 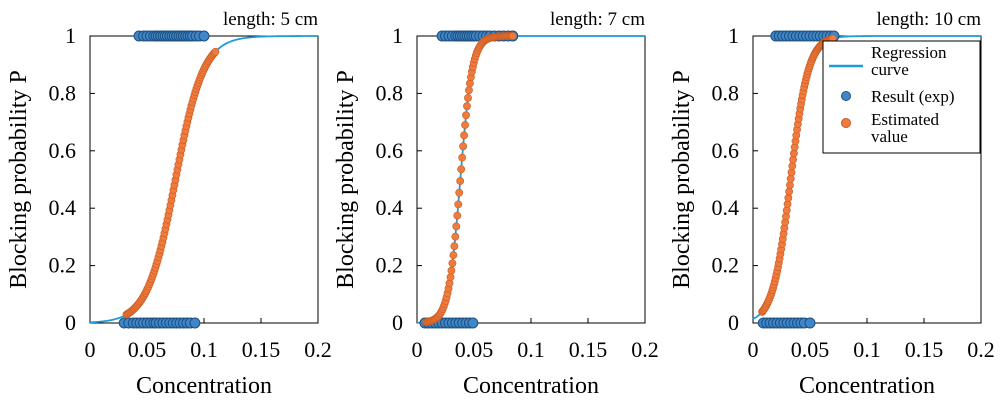 I want to click on legend-regression-line2: curve, so click(x=890, y=69).